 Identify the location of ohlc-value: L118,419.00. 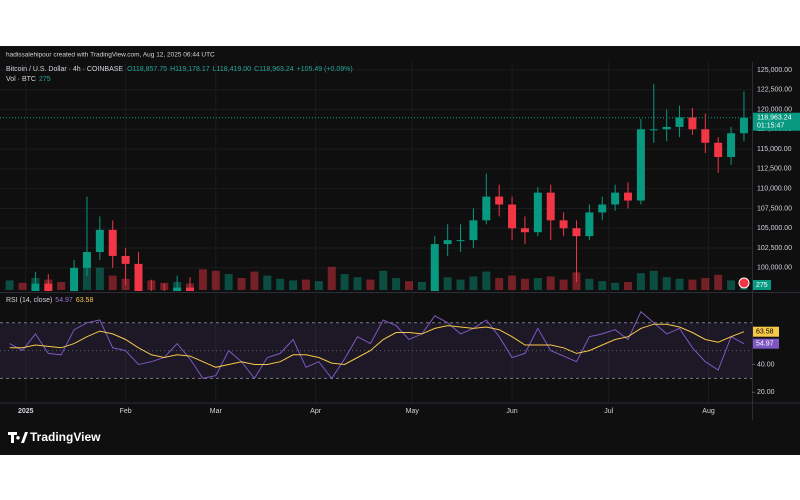
(232, 69).